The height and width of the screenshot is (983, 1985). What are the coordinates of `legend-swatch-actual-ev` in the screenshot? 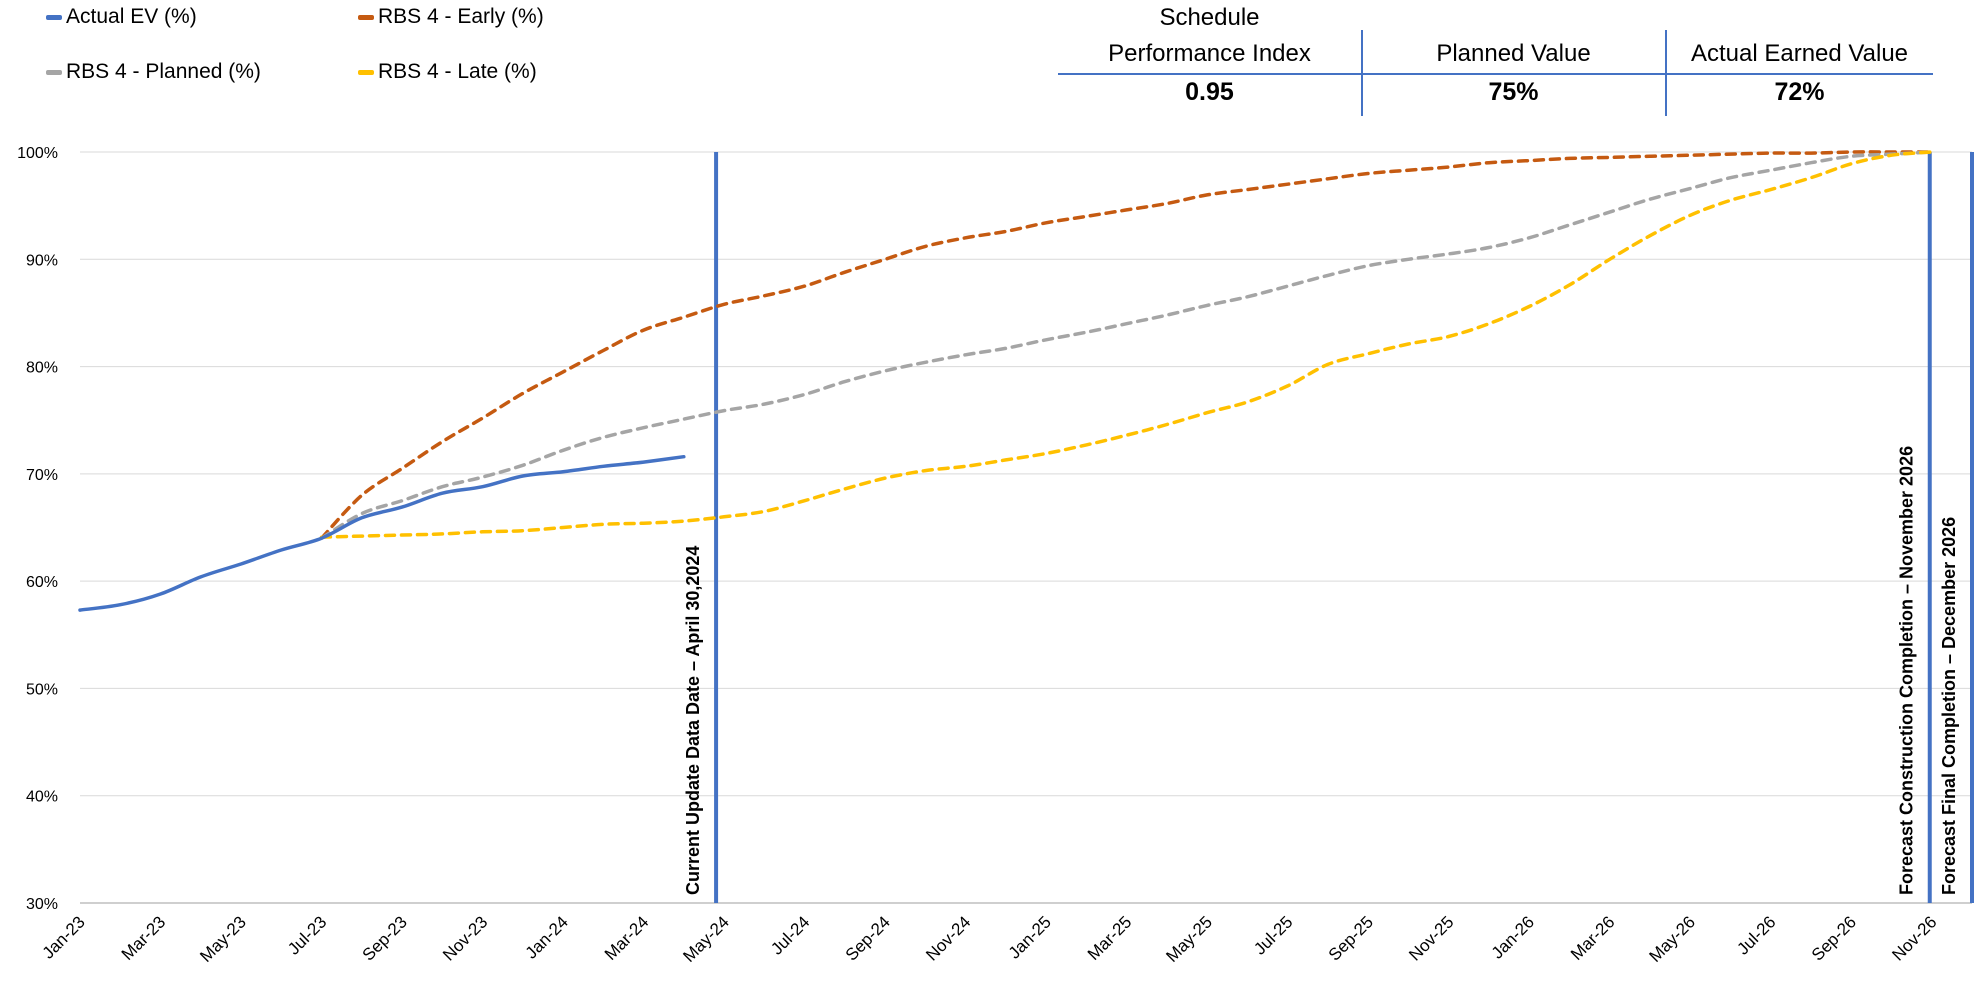 It's located at (54, 17).